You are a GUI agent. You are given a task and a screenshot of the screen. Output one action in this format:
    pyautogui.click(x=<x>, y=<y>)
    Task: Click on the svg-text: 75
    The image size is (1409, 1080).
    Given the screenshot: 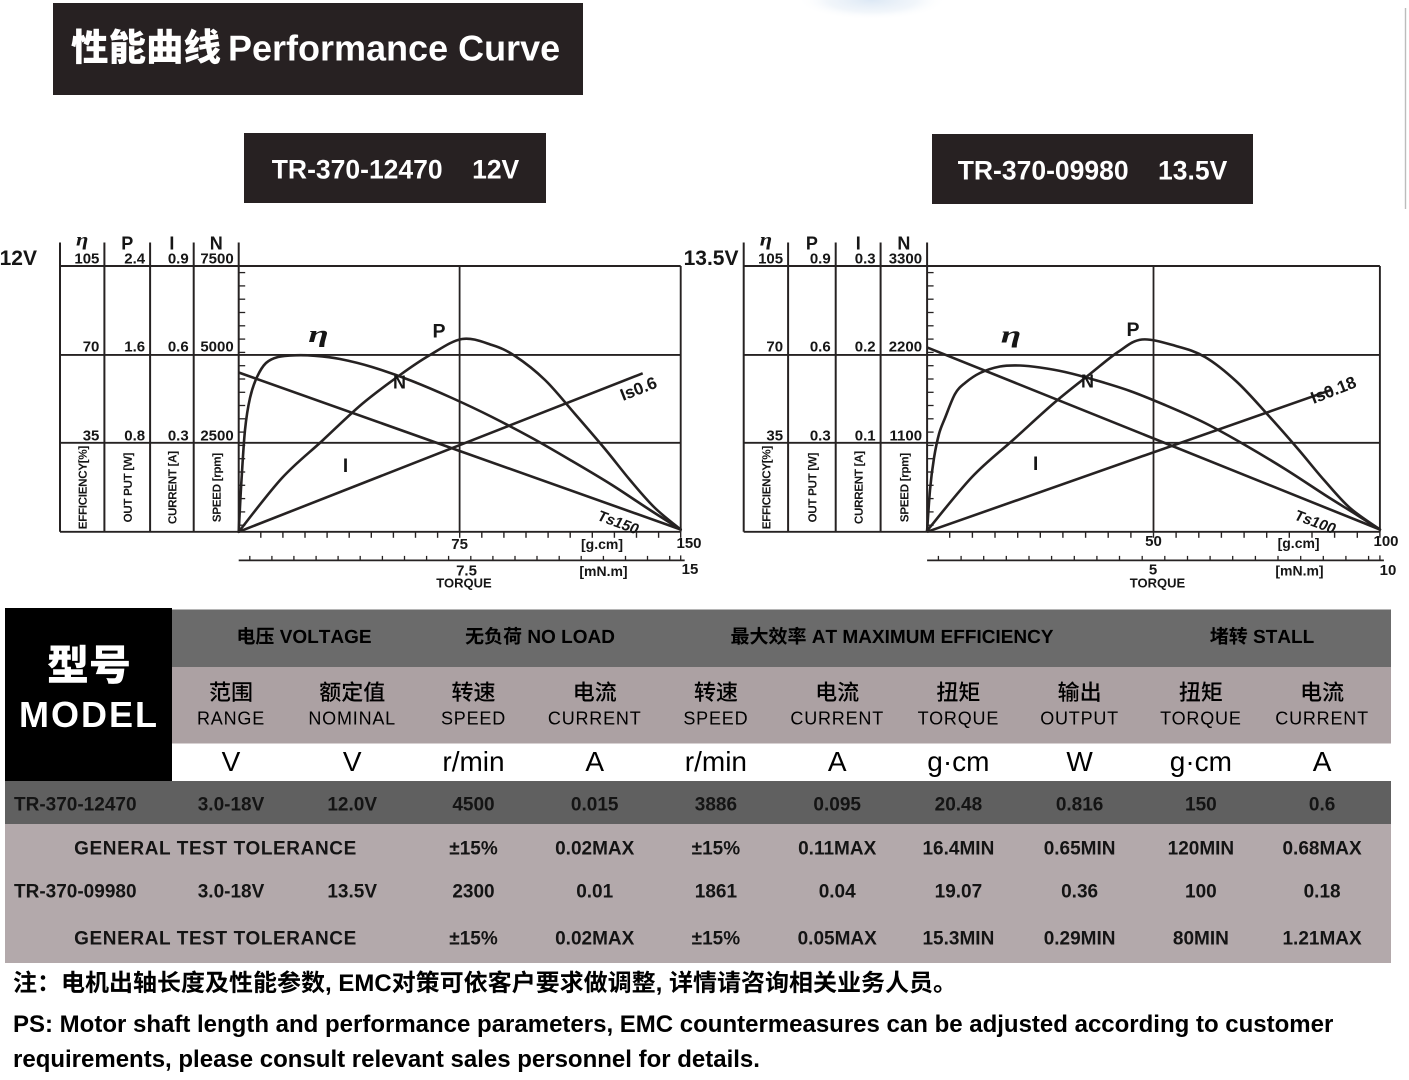 What is the action you would take?
    pyautogui.click(x=459, y=544)
    